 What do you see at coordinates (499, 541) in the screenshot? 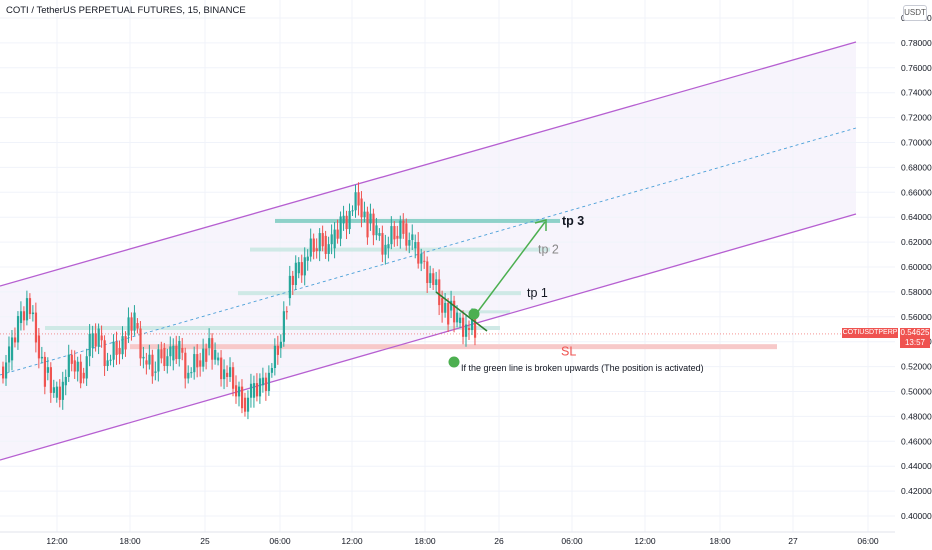
I see `x-tick-label: 26` at bounding box center [499, 541].